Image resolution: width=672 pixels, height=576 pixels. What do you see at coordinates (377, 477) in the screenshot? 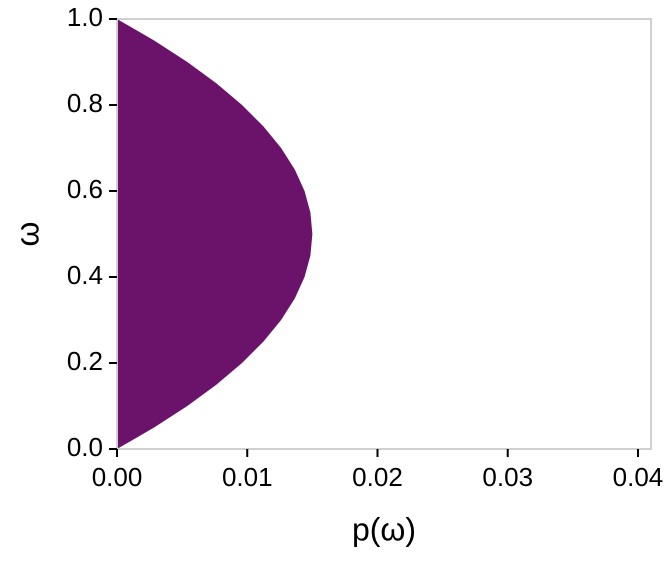
I see `x-tick-label: 0.02` at bounding box center [377, 477].